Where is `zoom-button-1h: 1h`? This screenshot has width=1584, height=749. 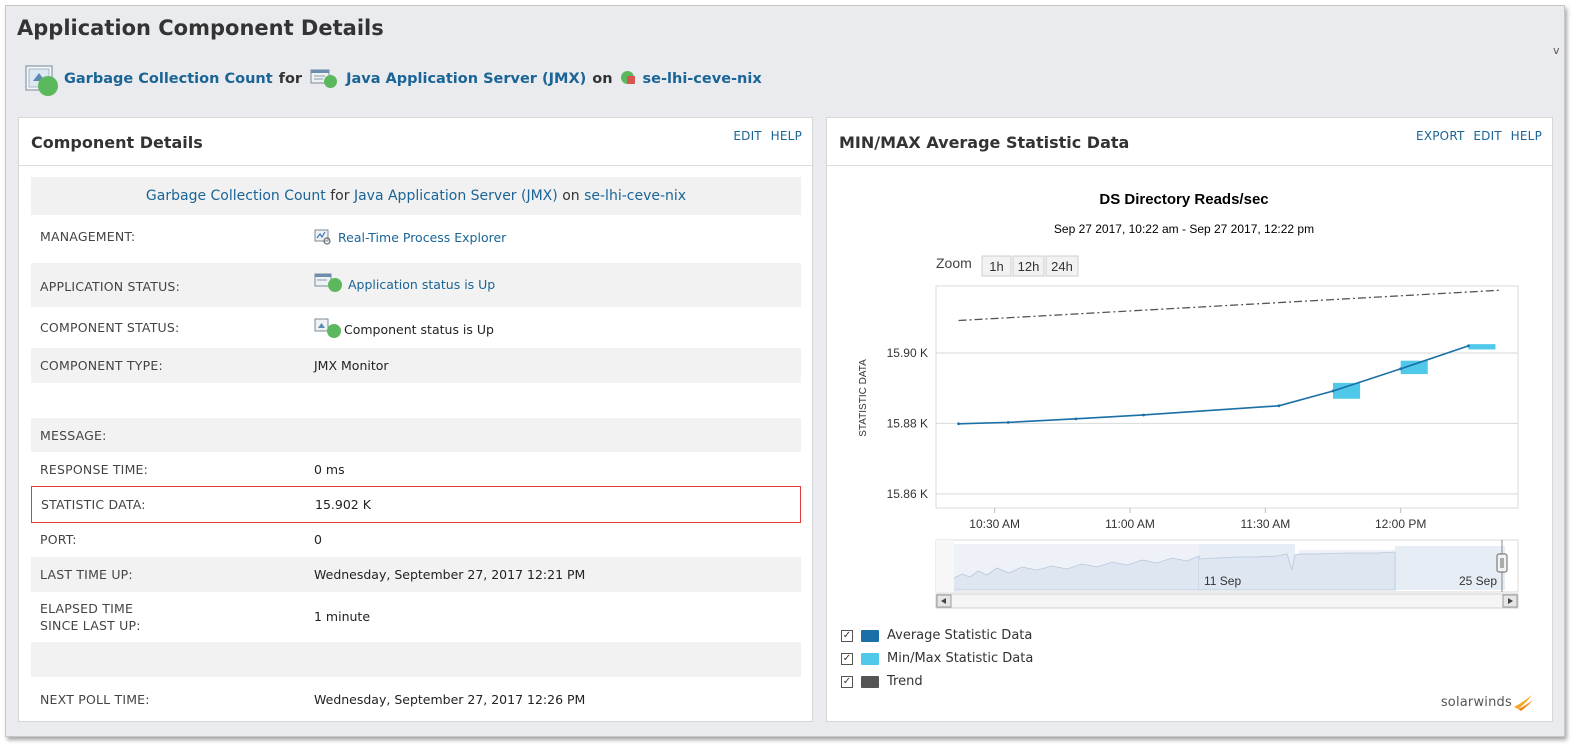
zoom-button-1h: 1h is located at coordinates (996, 266).